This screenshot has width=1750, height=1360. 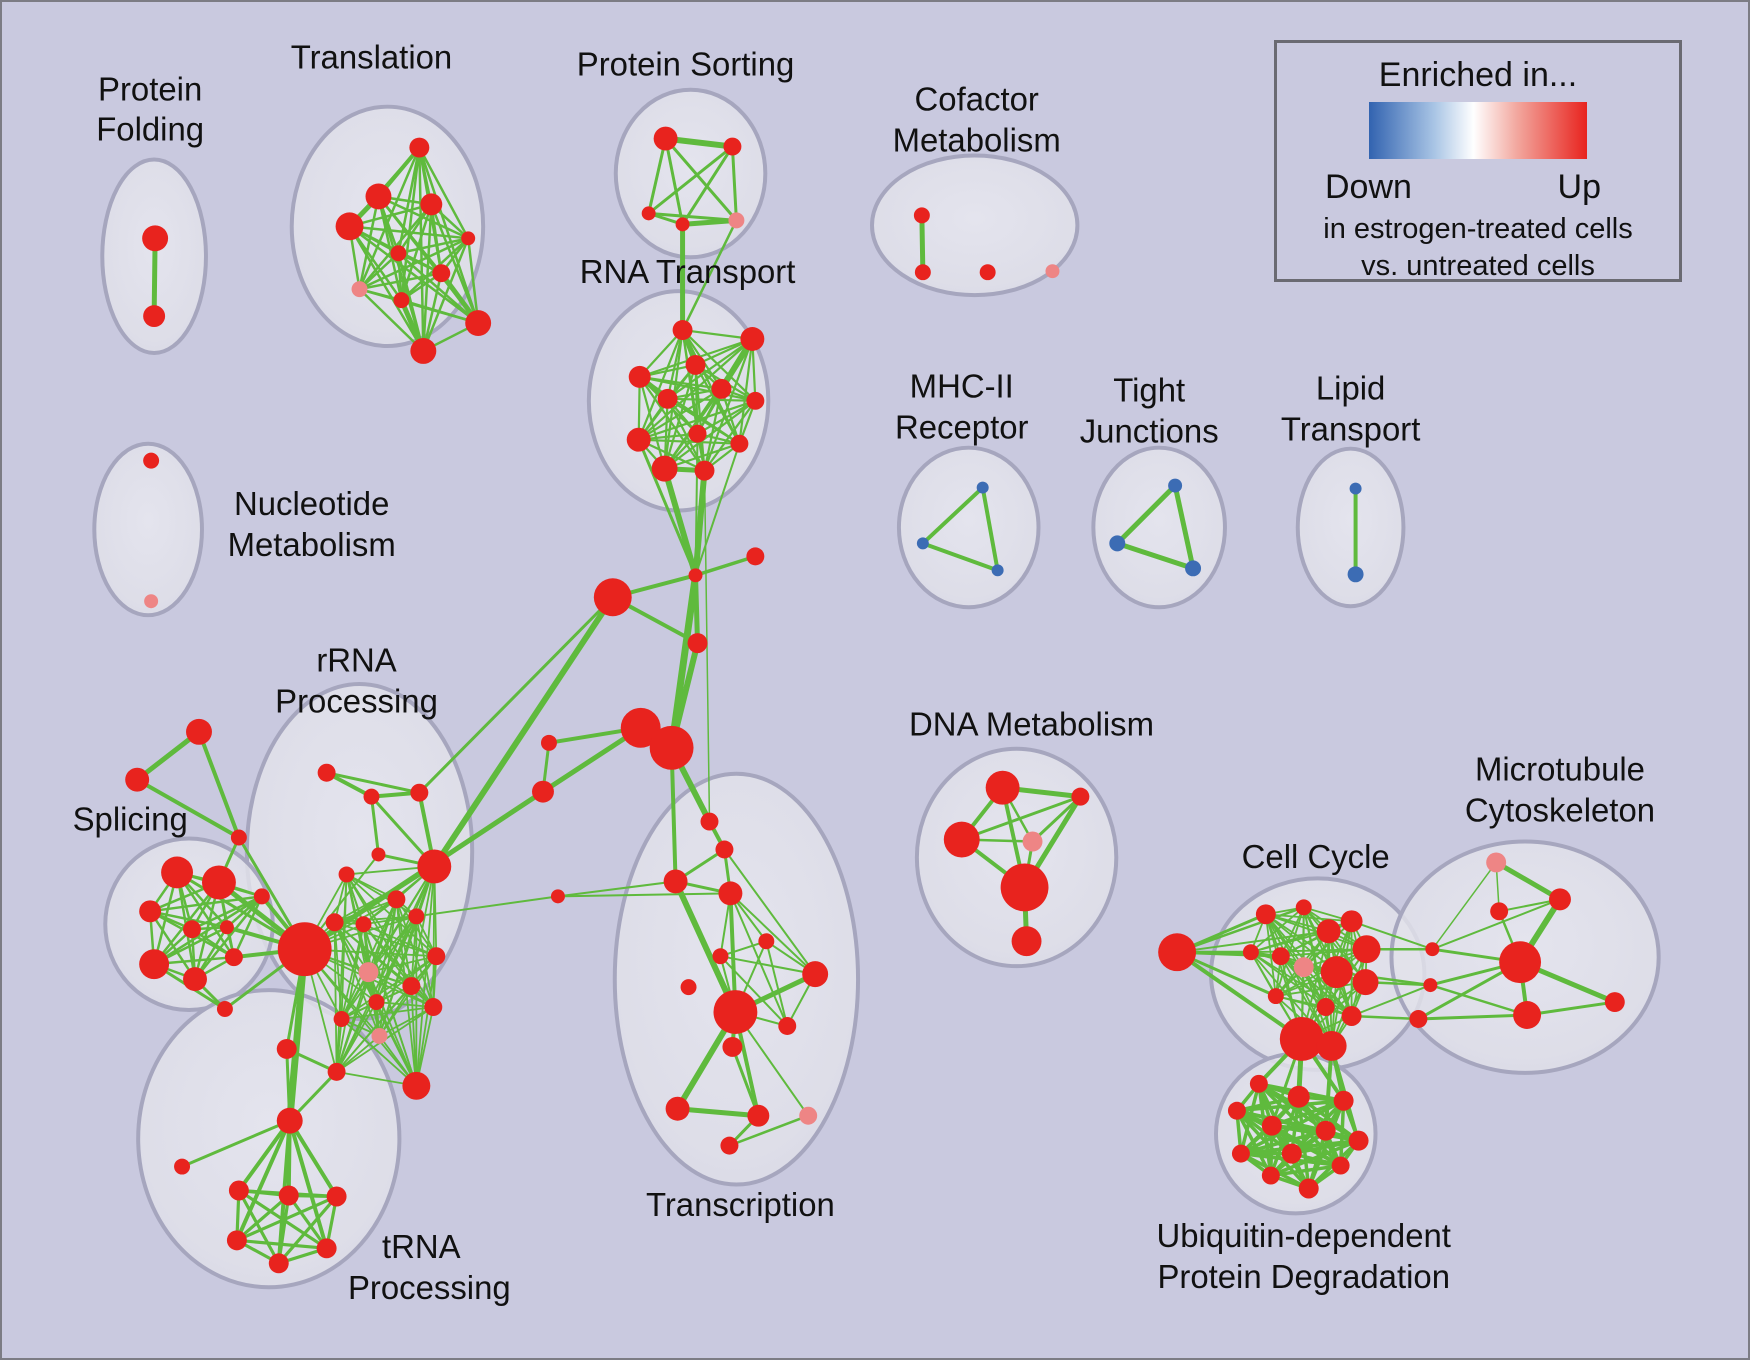 What do you see at coordinates (961, 839) in the screenshot?
I see `node-m3` at bounding box center [961, 839].